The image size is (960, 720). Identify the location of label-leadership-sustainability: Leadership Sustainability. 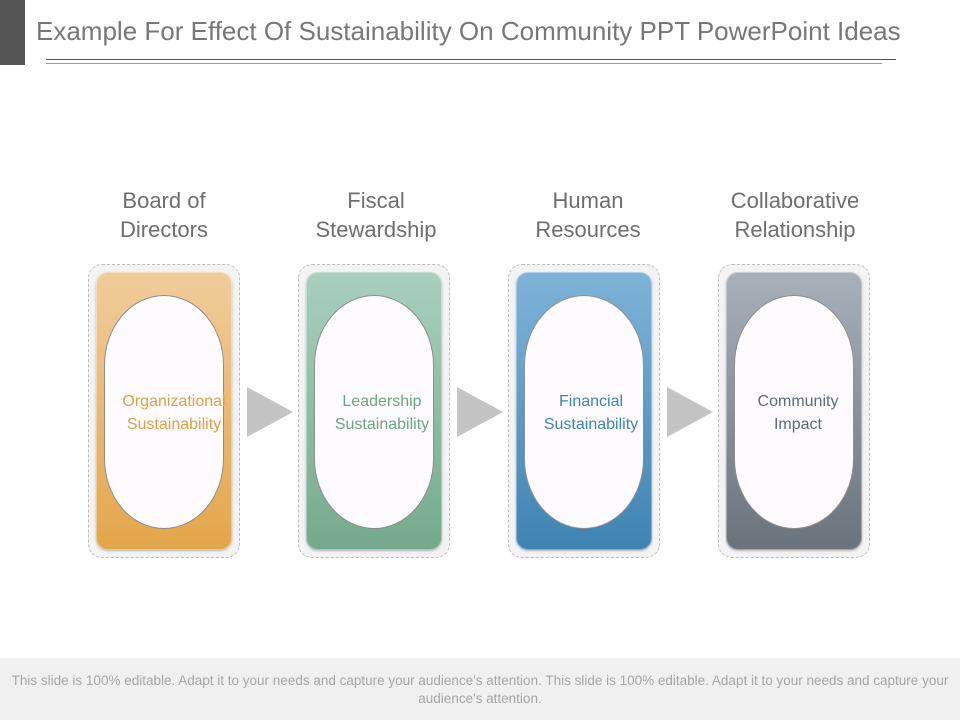
(382, 413).